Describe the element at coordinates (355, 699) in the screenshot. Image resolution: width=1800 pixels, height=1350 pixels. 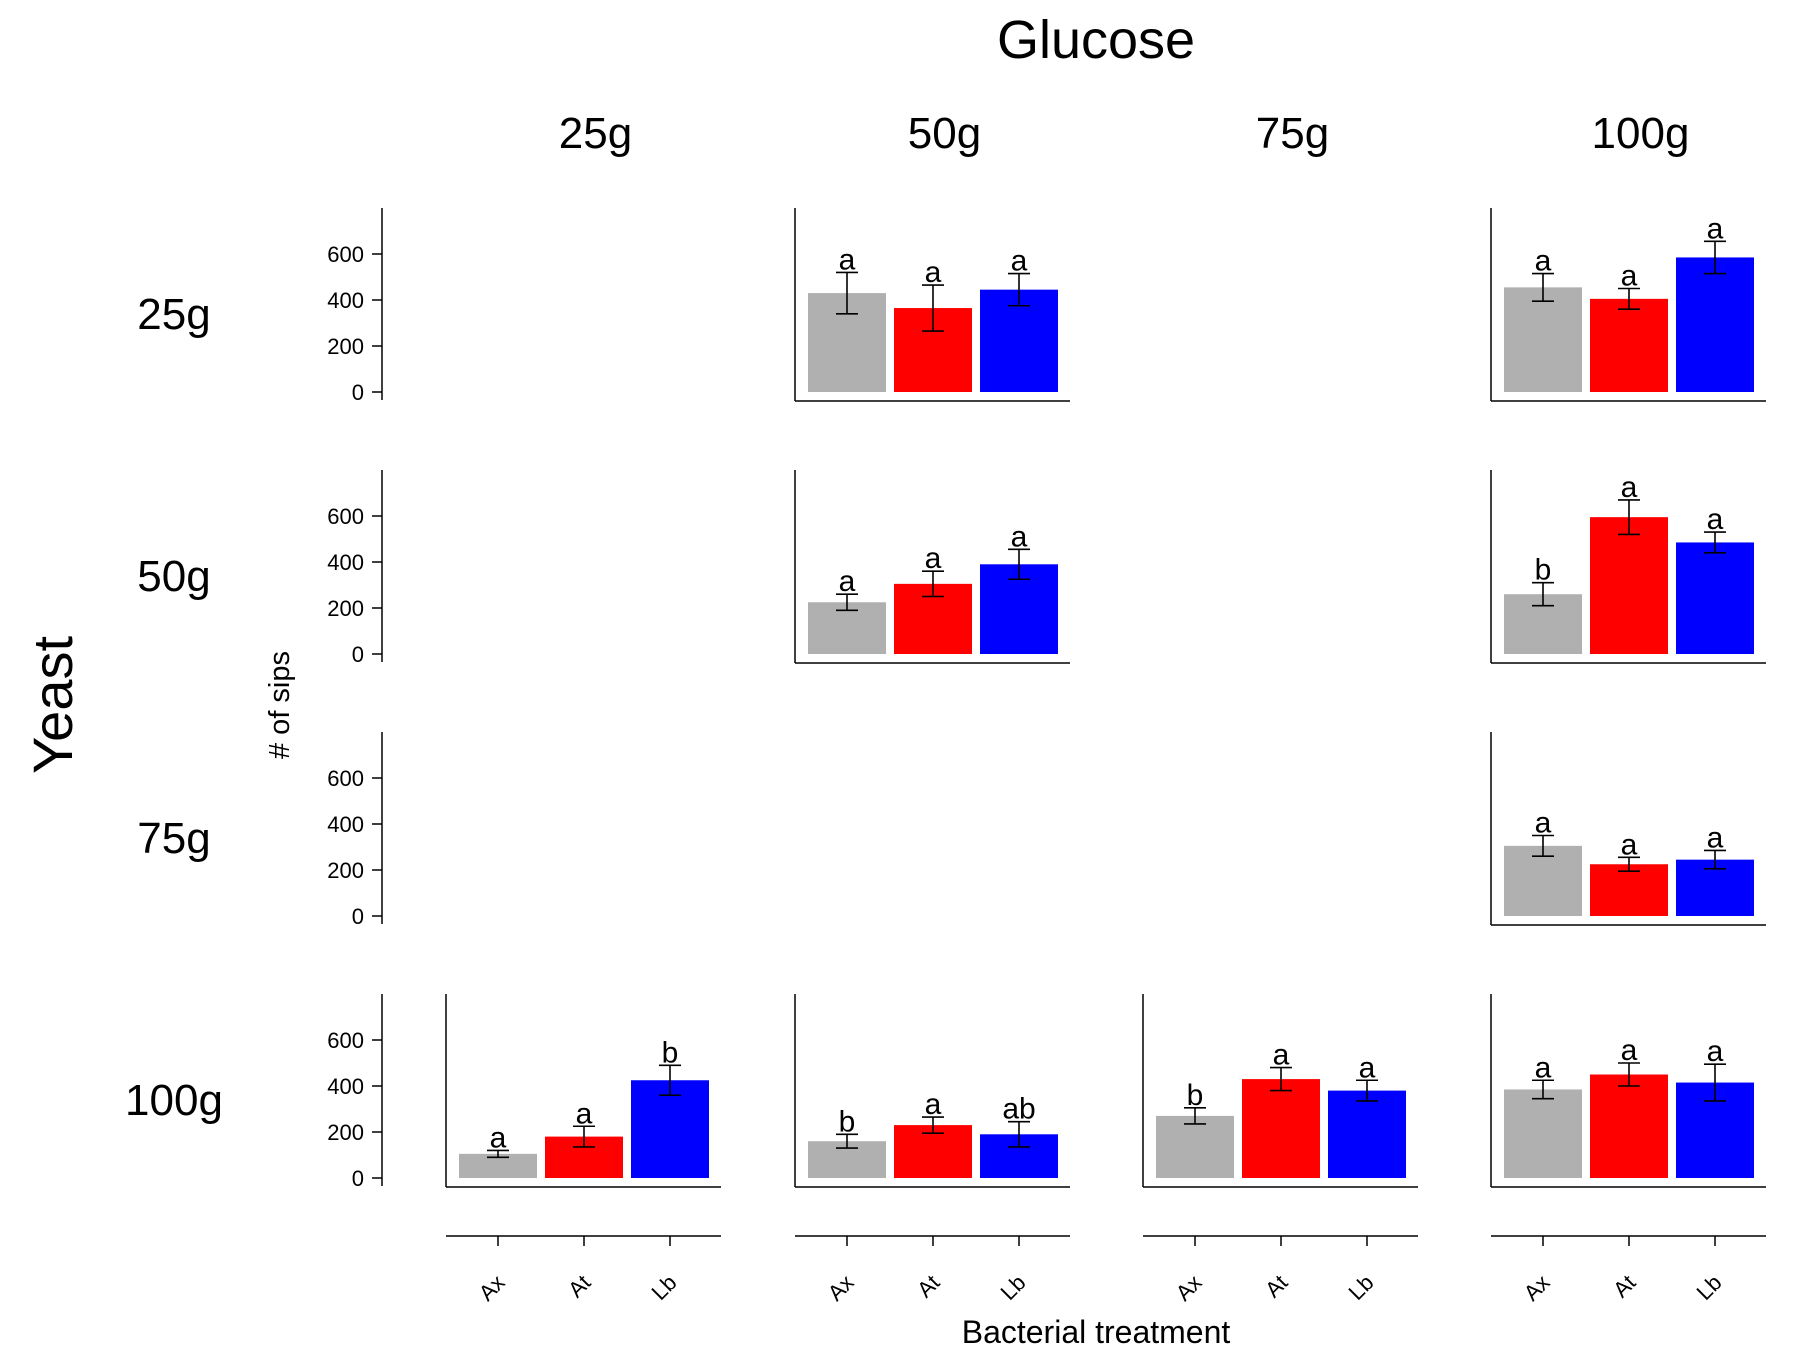
I see `y-axes: 0 200 400 600 0 200 400 600 0 200 400 600 0 200 400 600` at that location.